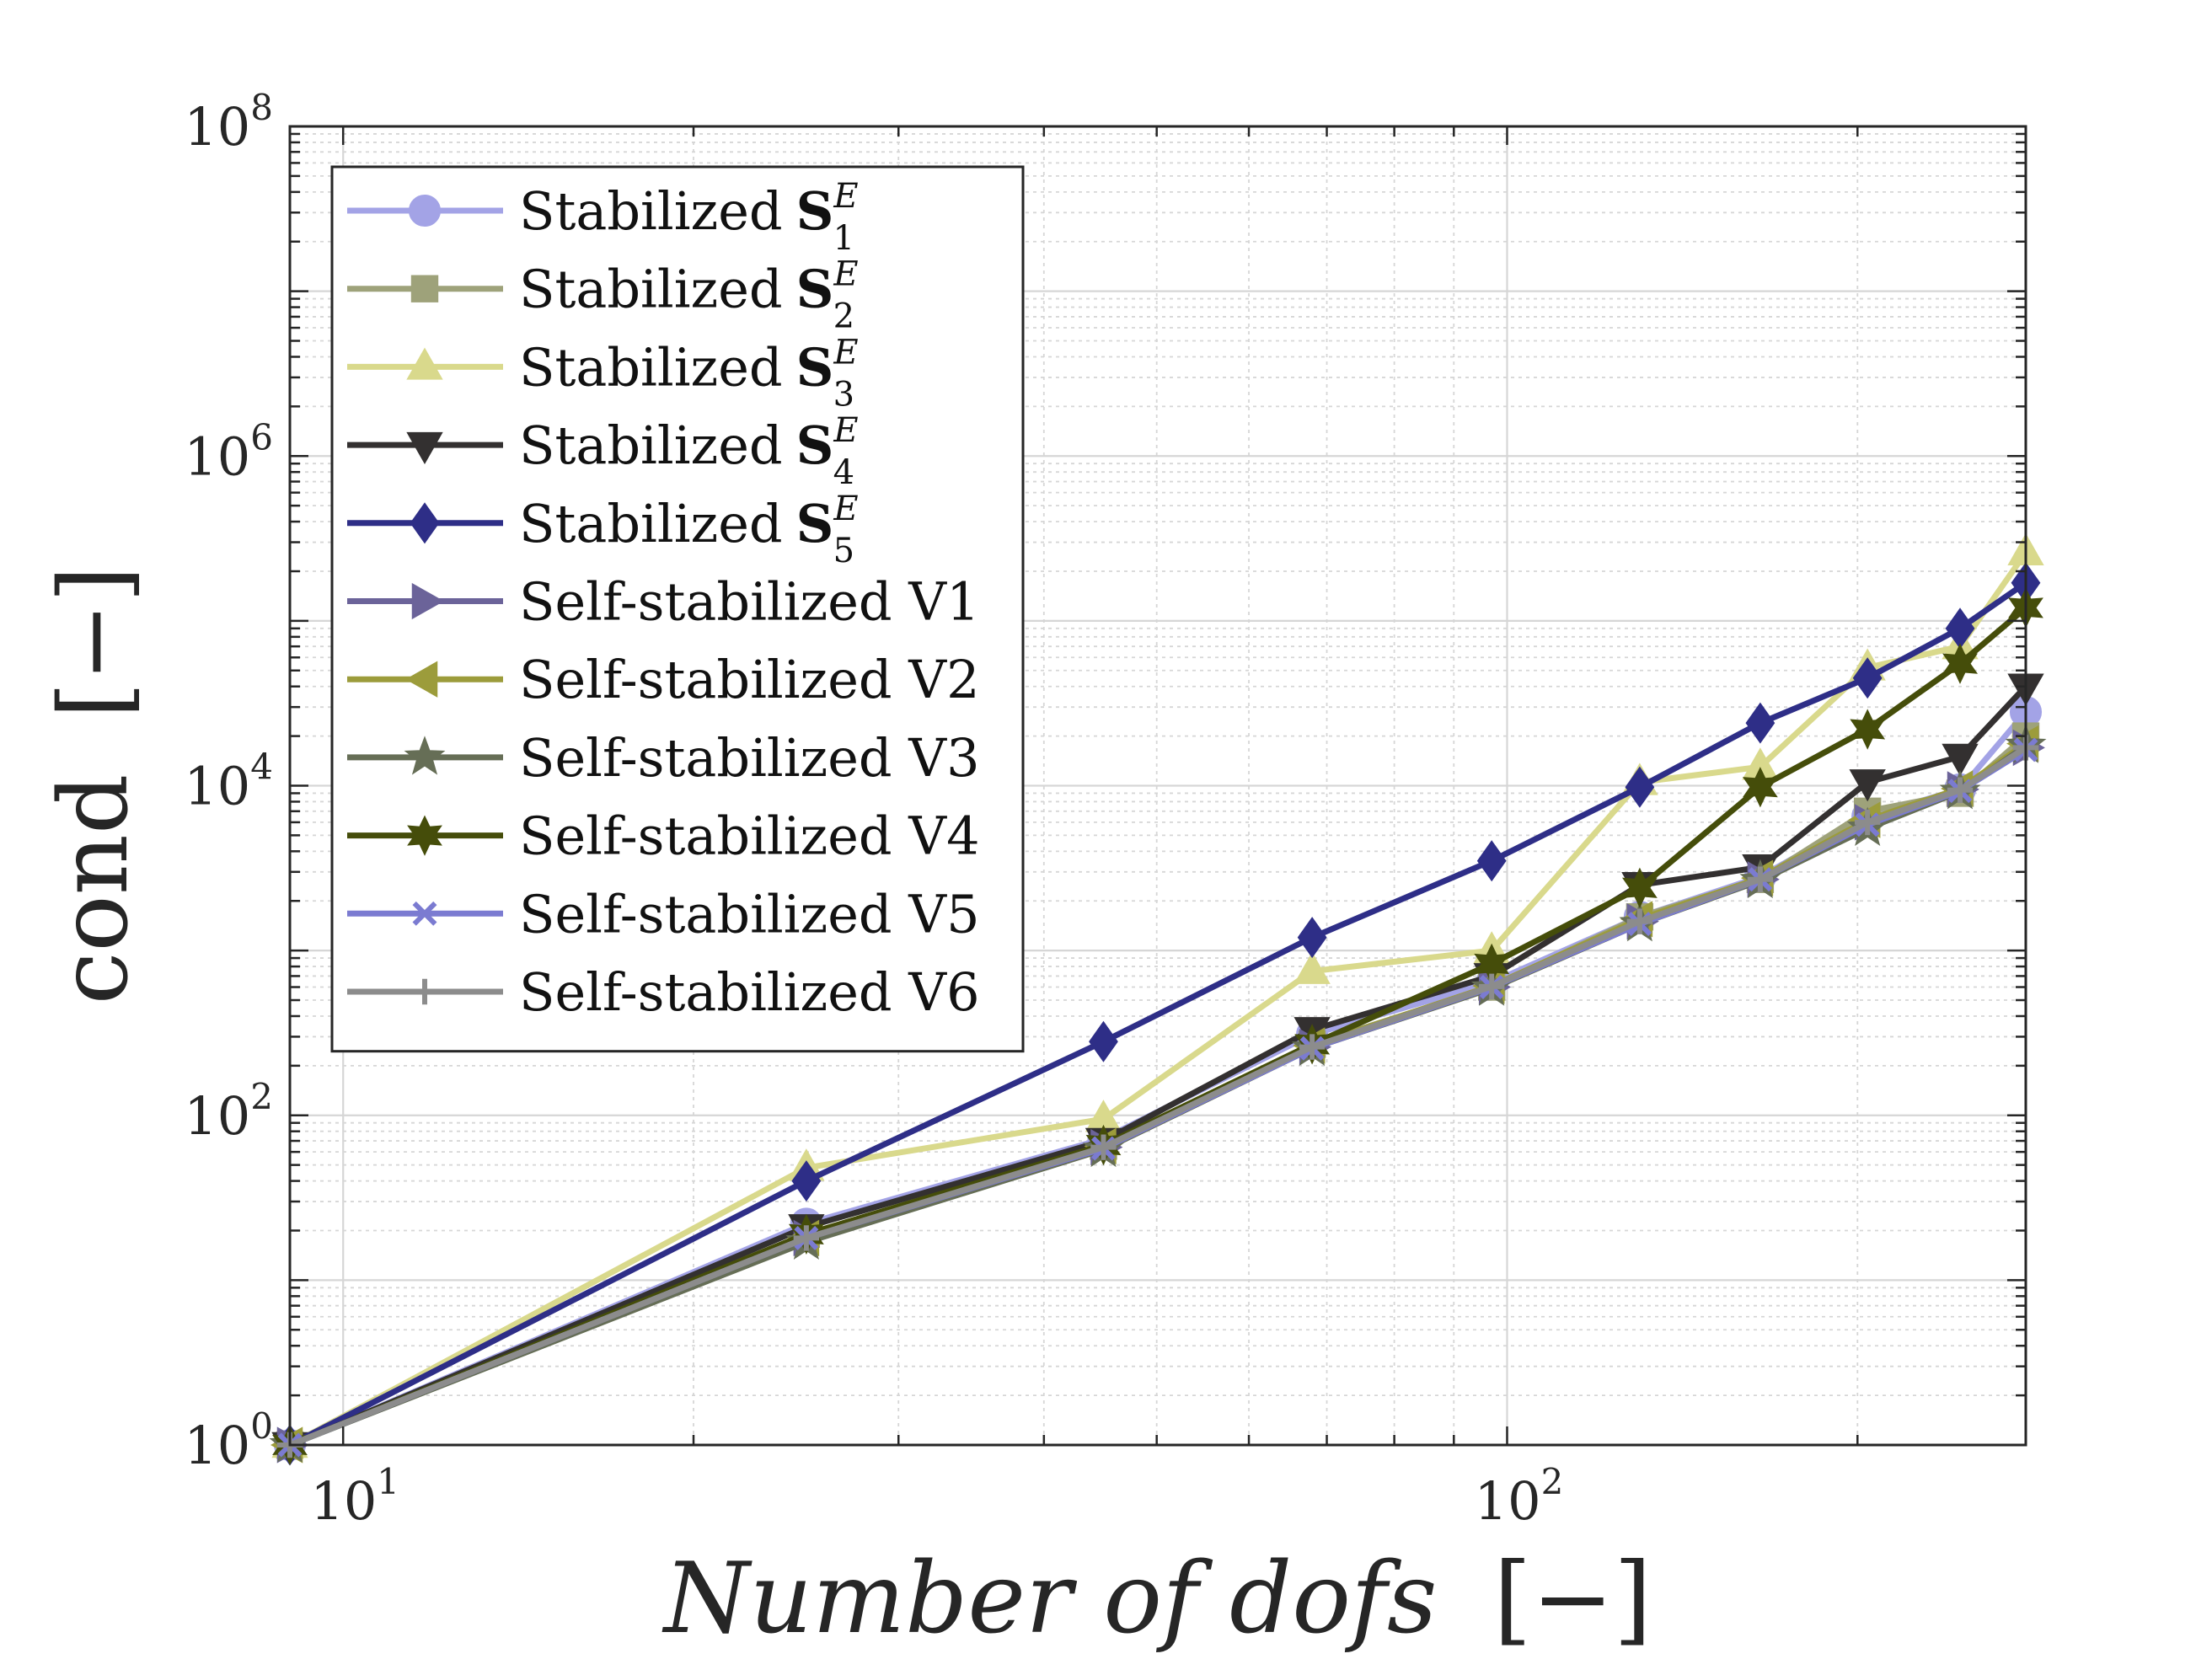 This screenshot has width=2212, height=1659. I want to click on legend-label-sub: 1, so click(844, 238).